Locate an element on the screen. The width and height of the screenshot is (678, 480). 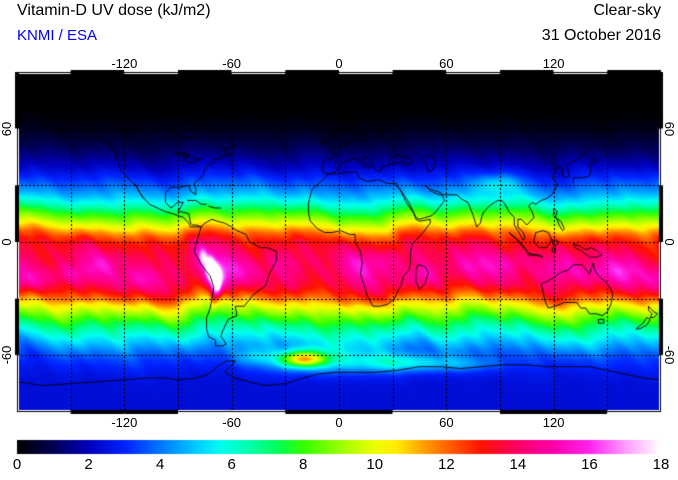
lon-tick-label-top-120: 120 is located at coordinates (553, 63).